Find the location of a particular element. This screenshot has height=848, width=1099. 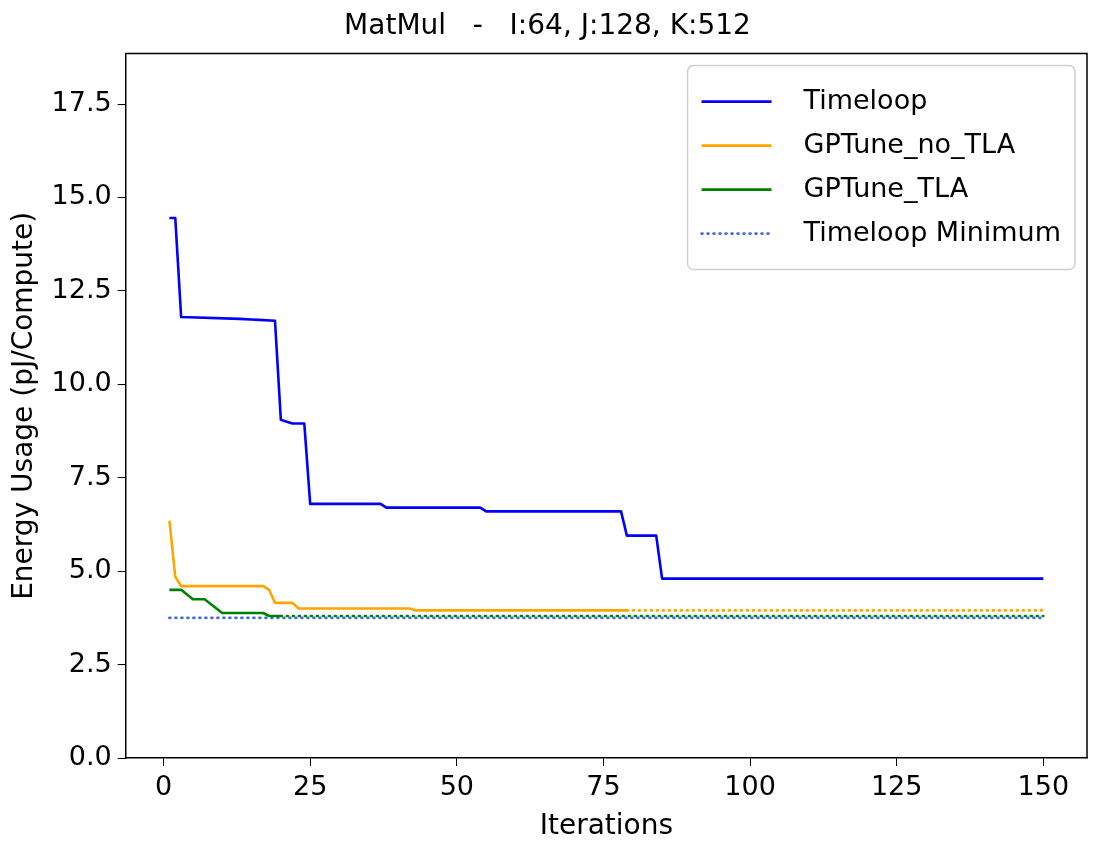

x-axis-title: Iterations is located at coordinates (606, 825).